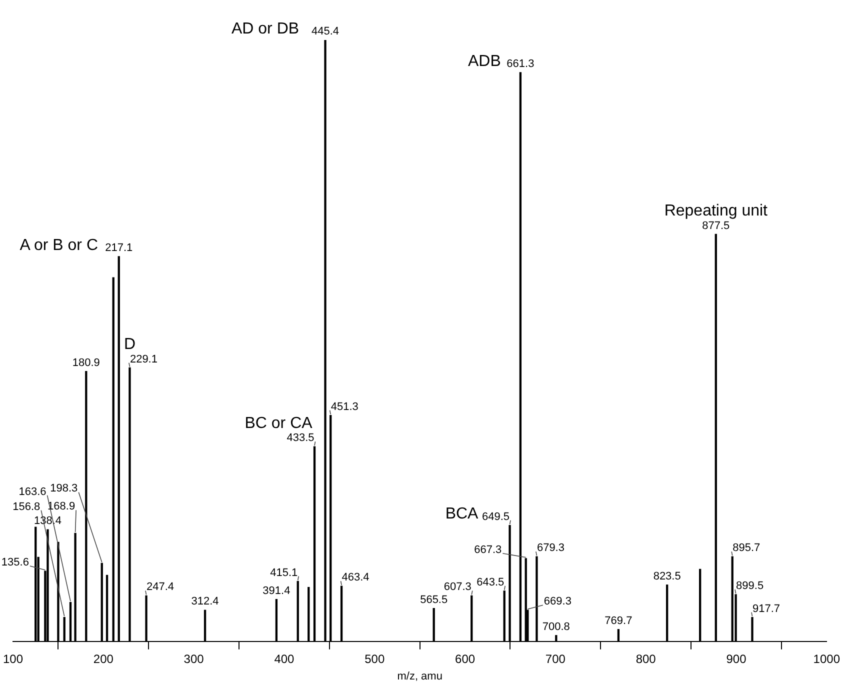 This screenshot has width=843, height=683. What do you see at coordinates (344, 406) in the screenshot?
I see `annotation: 451.3` at bounding box center [344, 406].